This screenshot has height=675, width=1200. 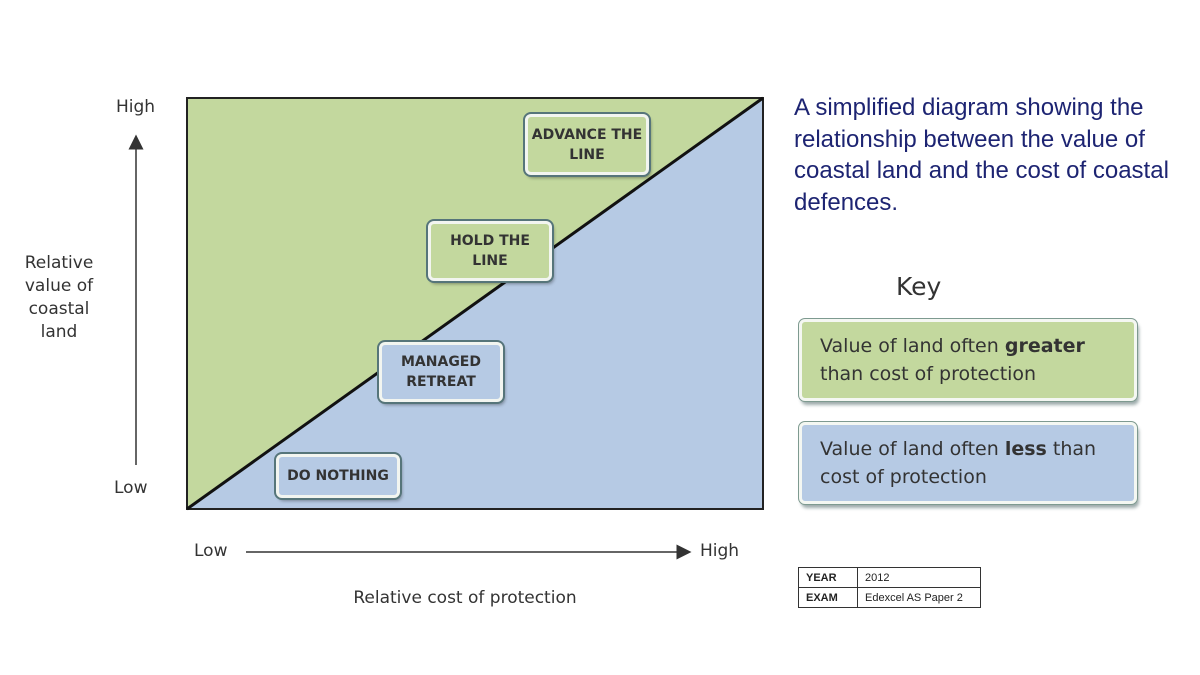 I want to click on strategy-advance-the-line: ADVANCE THE LINE, so click(x=587, y=144).